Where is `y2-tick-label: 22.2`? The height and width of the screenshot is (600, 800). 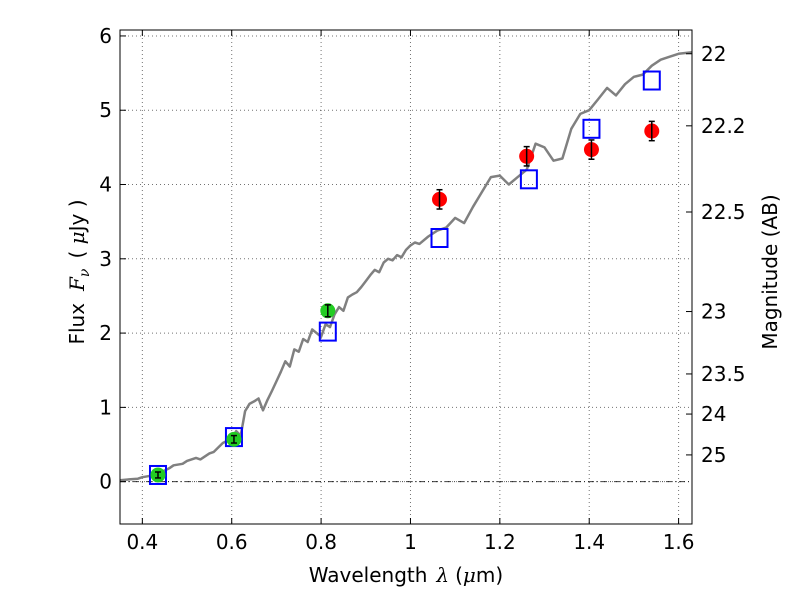
y2-tick-label: 22.2 is located at coordinates (723, 126).